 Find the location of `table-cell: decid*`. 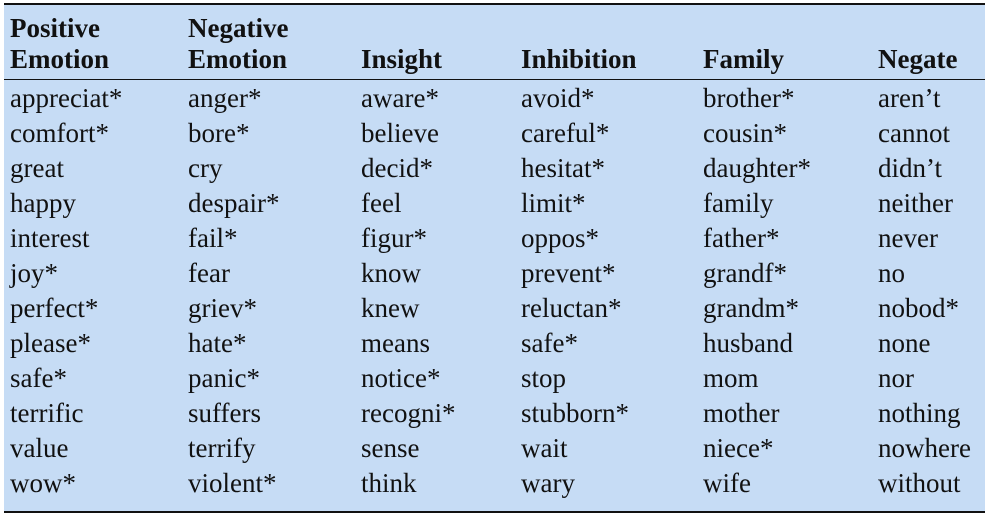

table-cell: decid* is located at coordinates (397, 168).